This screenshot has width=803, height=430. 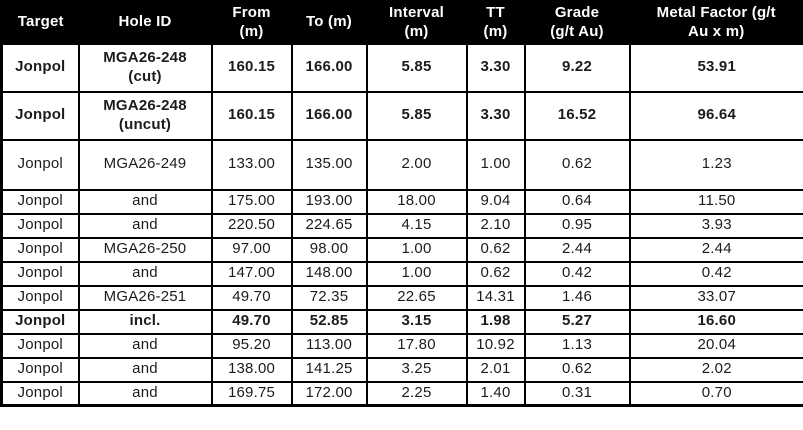 I want to click on cell-metal-factor: 33.07, so click(x=715, y=297).